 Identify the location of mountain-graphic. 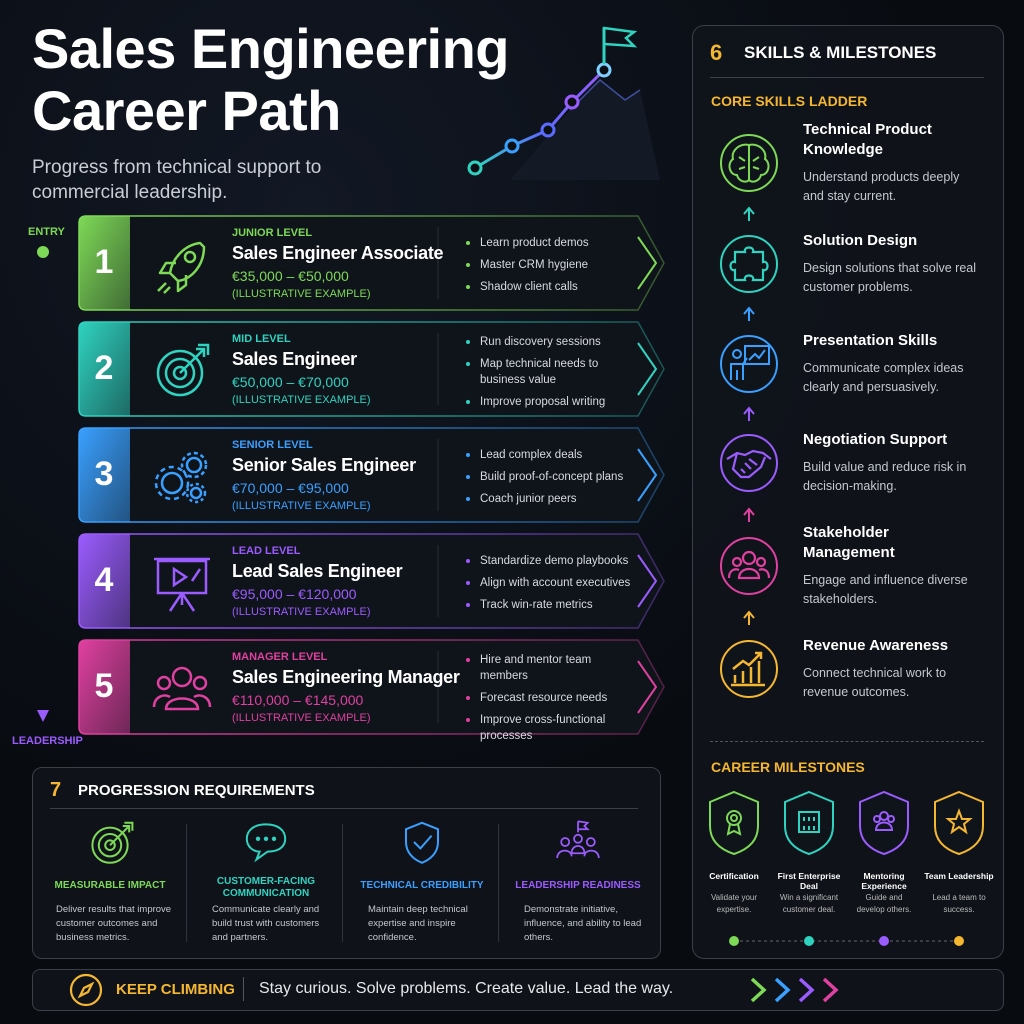
(563, 103).